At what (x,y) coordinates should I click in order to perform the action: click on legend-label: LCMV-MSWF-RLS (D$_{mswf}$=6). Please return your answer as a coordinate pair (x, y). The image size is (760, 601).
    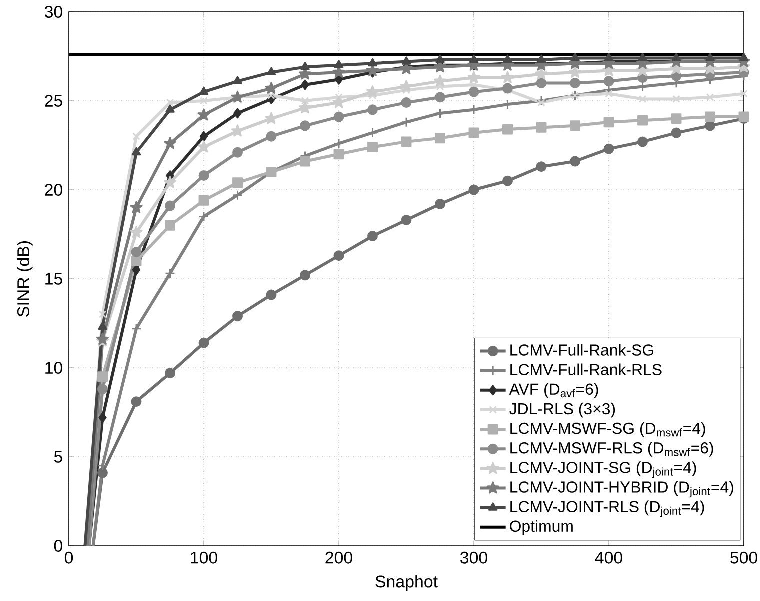
    Looking at the image, I should click on (612, 449).